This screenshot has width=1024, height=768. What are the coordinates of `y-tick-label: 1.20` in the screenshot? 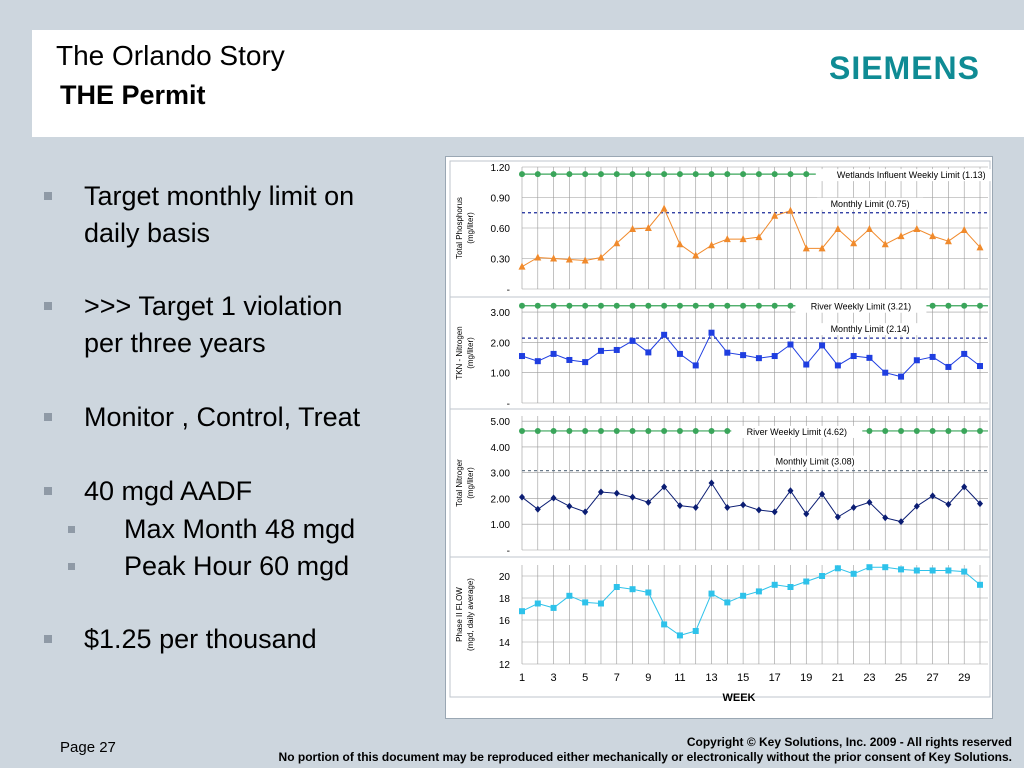 It's located at (501, 168).